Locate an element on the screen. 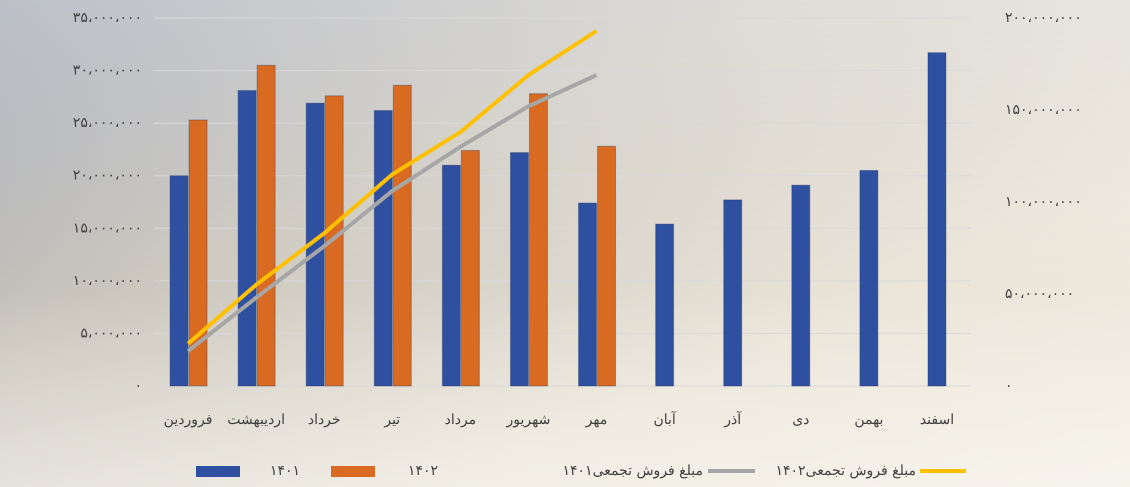 The image size is (1130, 487). y2-tick-label: ۱۵۰،۰۰۰،۰۰۰ is located at coordinates (1043, 110).